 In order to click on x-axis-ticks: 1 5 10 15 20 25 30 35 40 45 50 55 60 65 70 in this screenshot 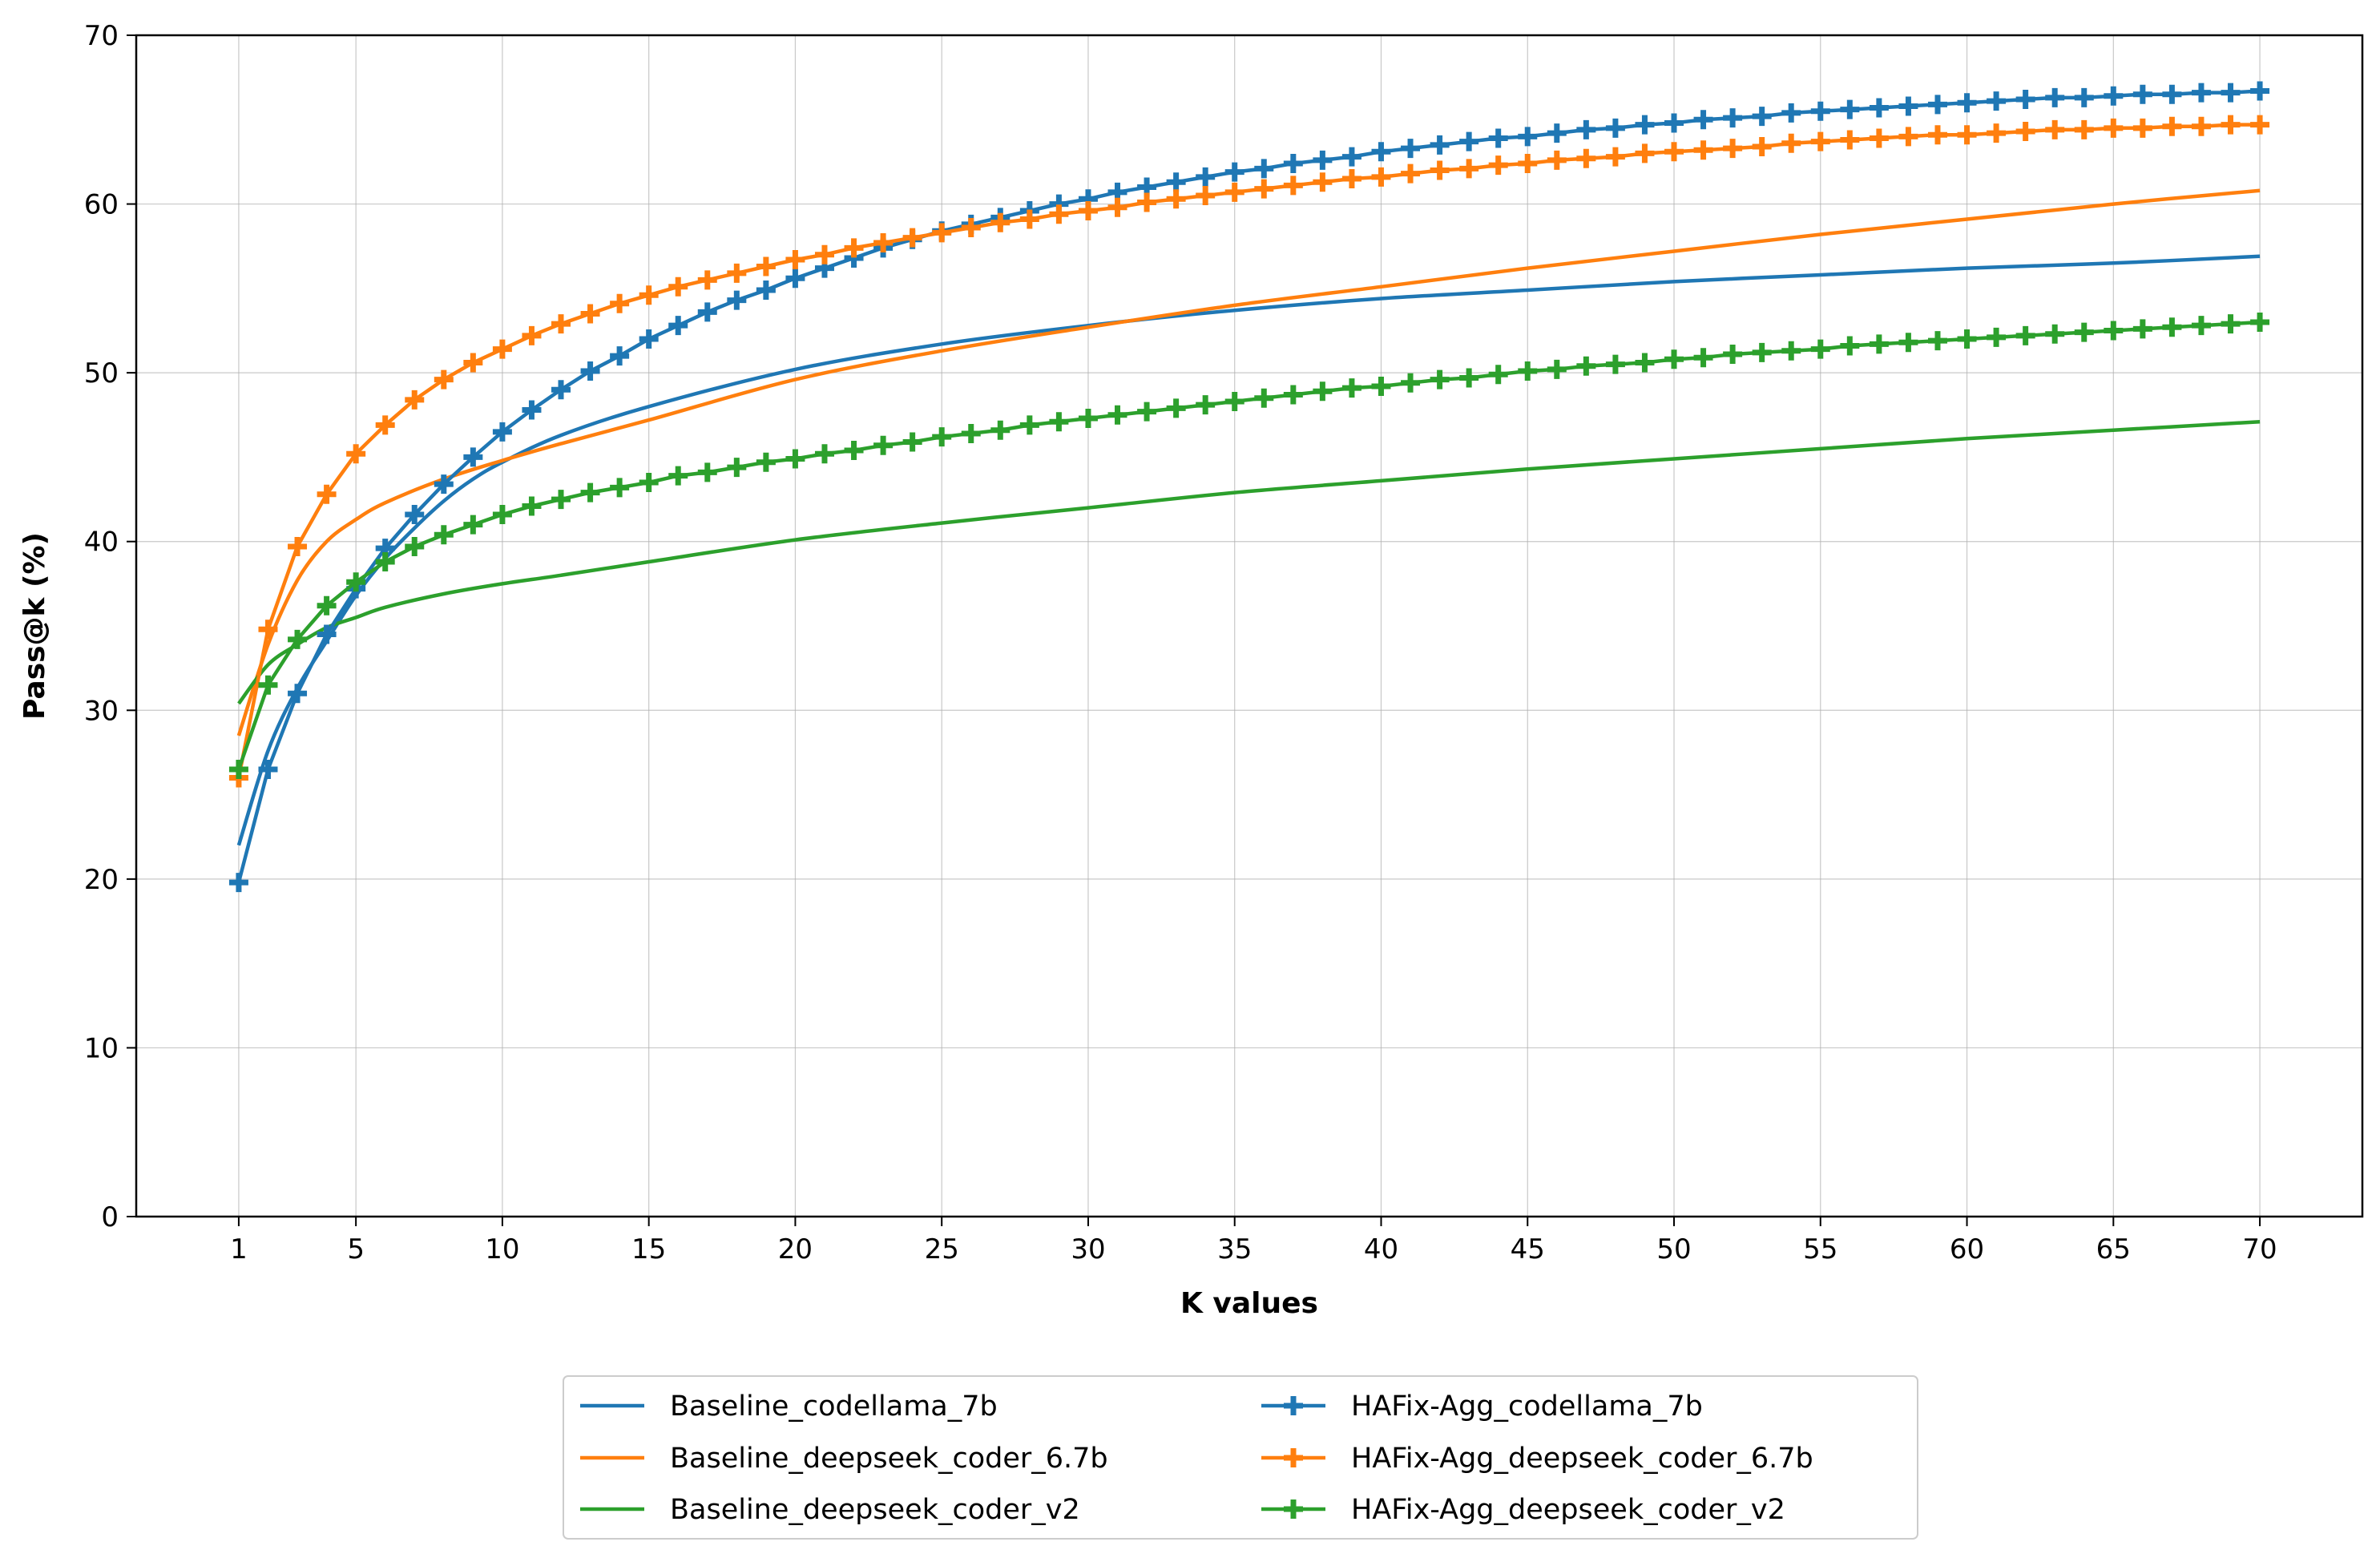, I will do `click(1253, 1241)`.